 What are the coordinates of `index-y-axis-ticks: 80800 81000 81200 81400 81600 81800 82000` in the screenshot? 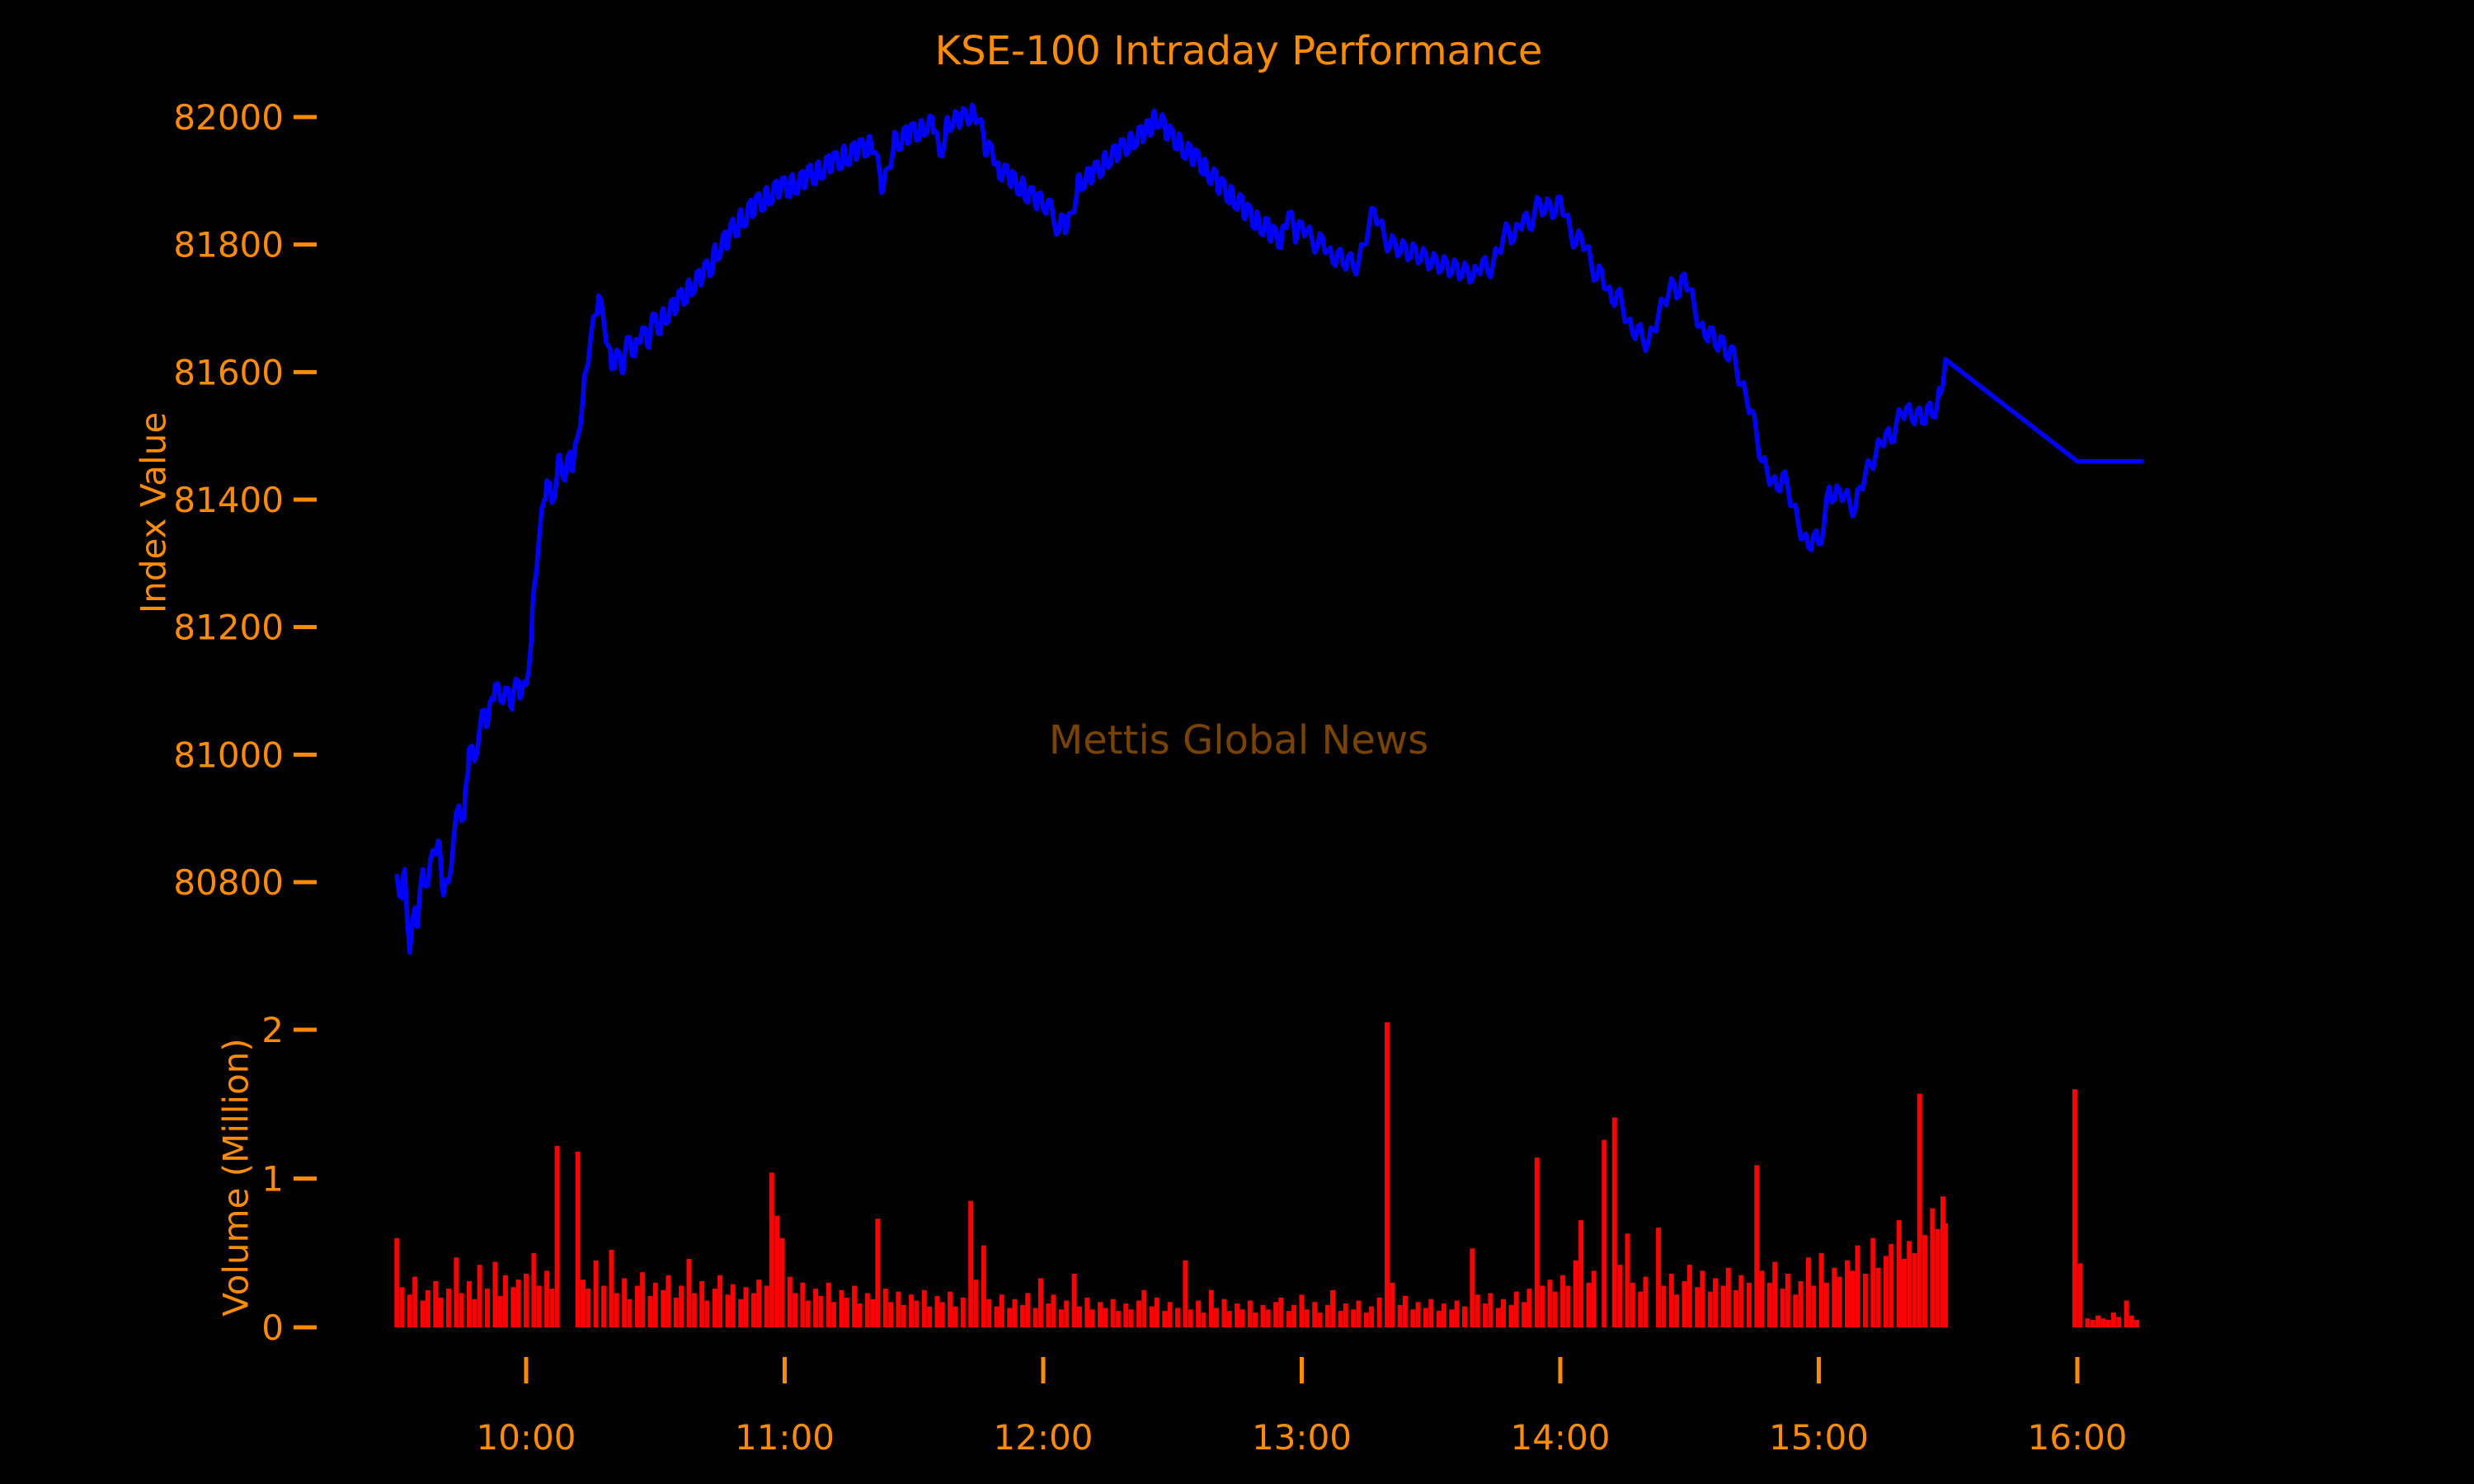 It's located at (245, 500).